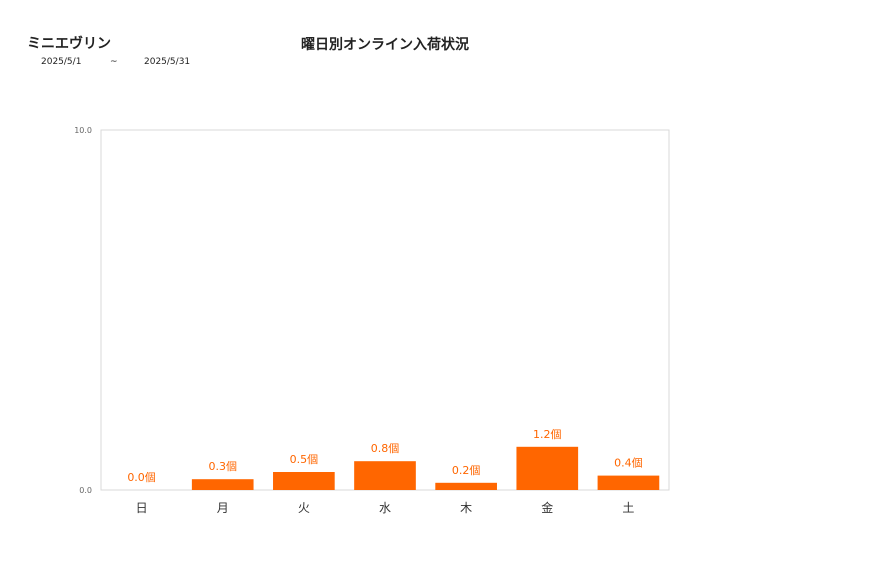 This screenshot has height=578, width=877. I want to click on bars, so click(425, 468).